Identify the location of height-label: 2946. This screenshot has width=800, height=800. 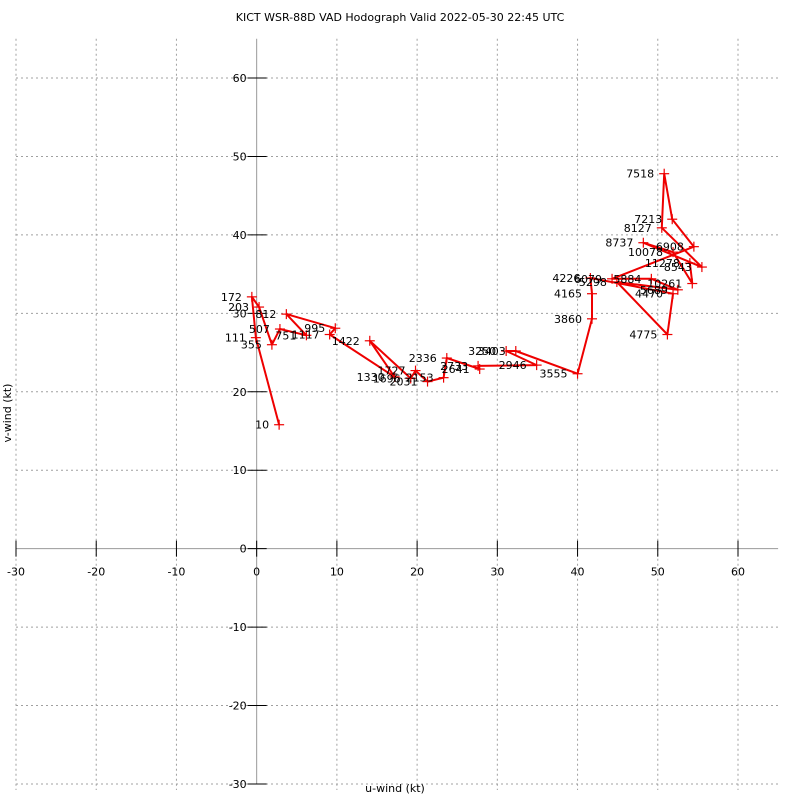
(513, 365).